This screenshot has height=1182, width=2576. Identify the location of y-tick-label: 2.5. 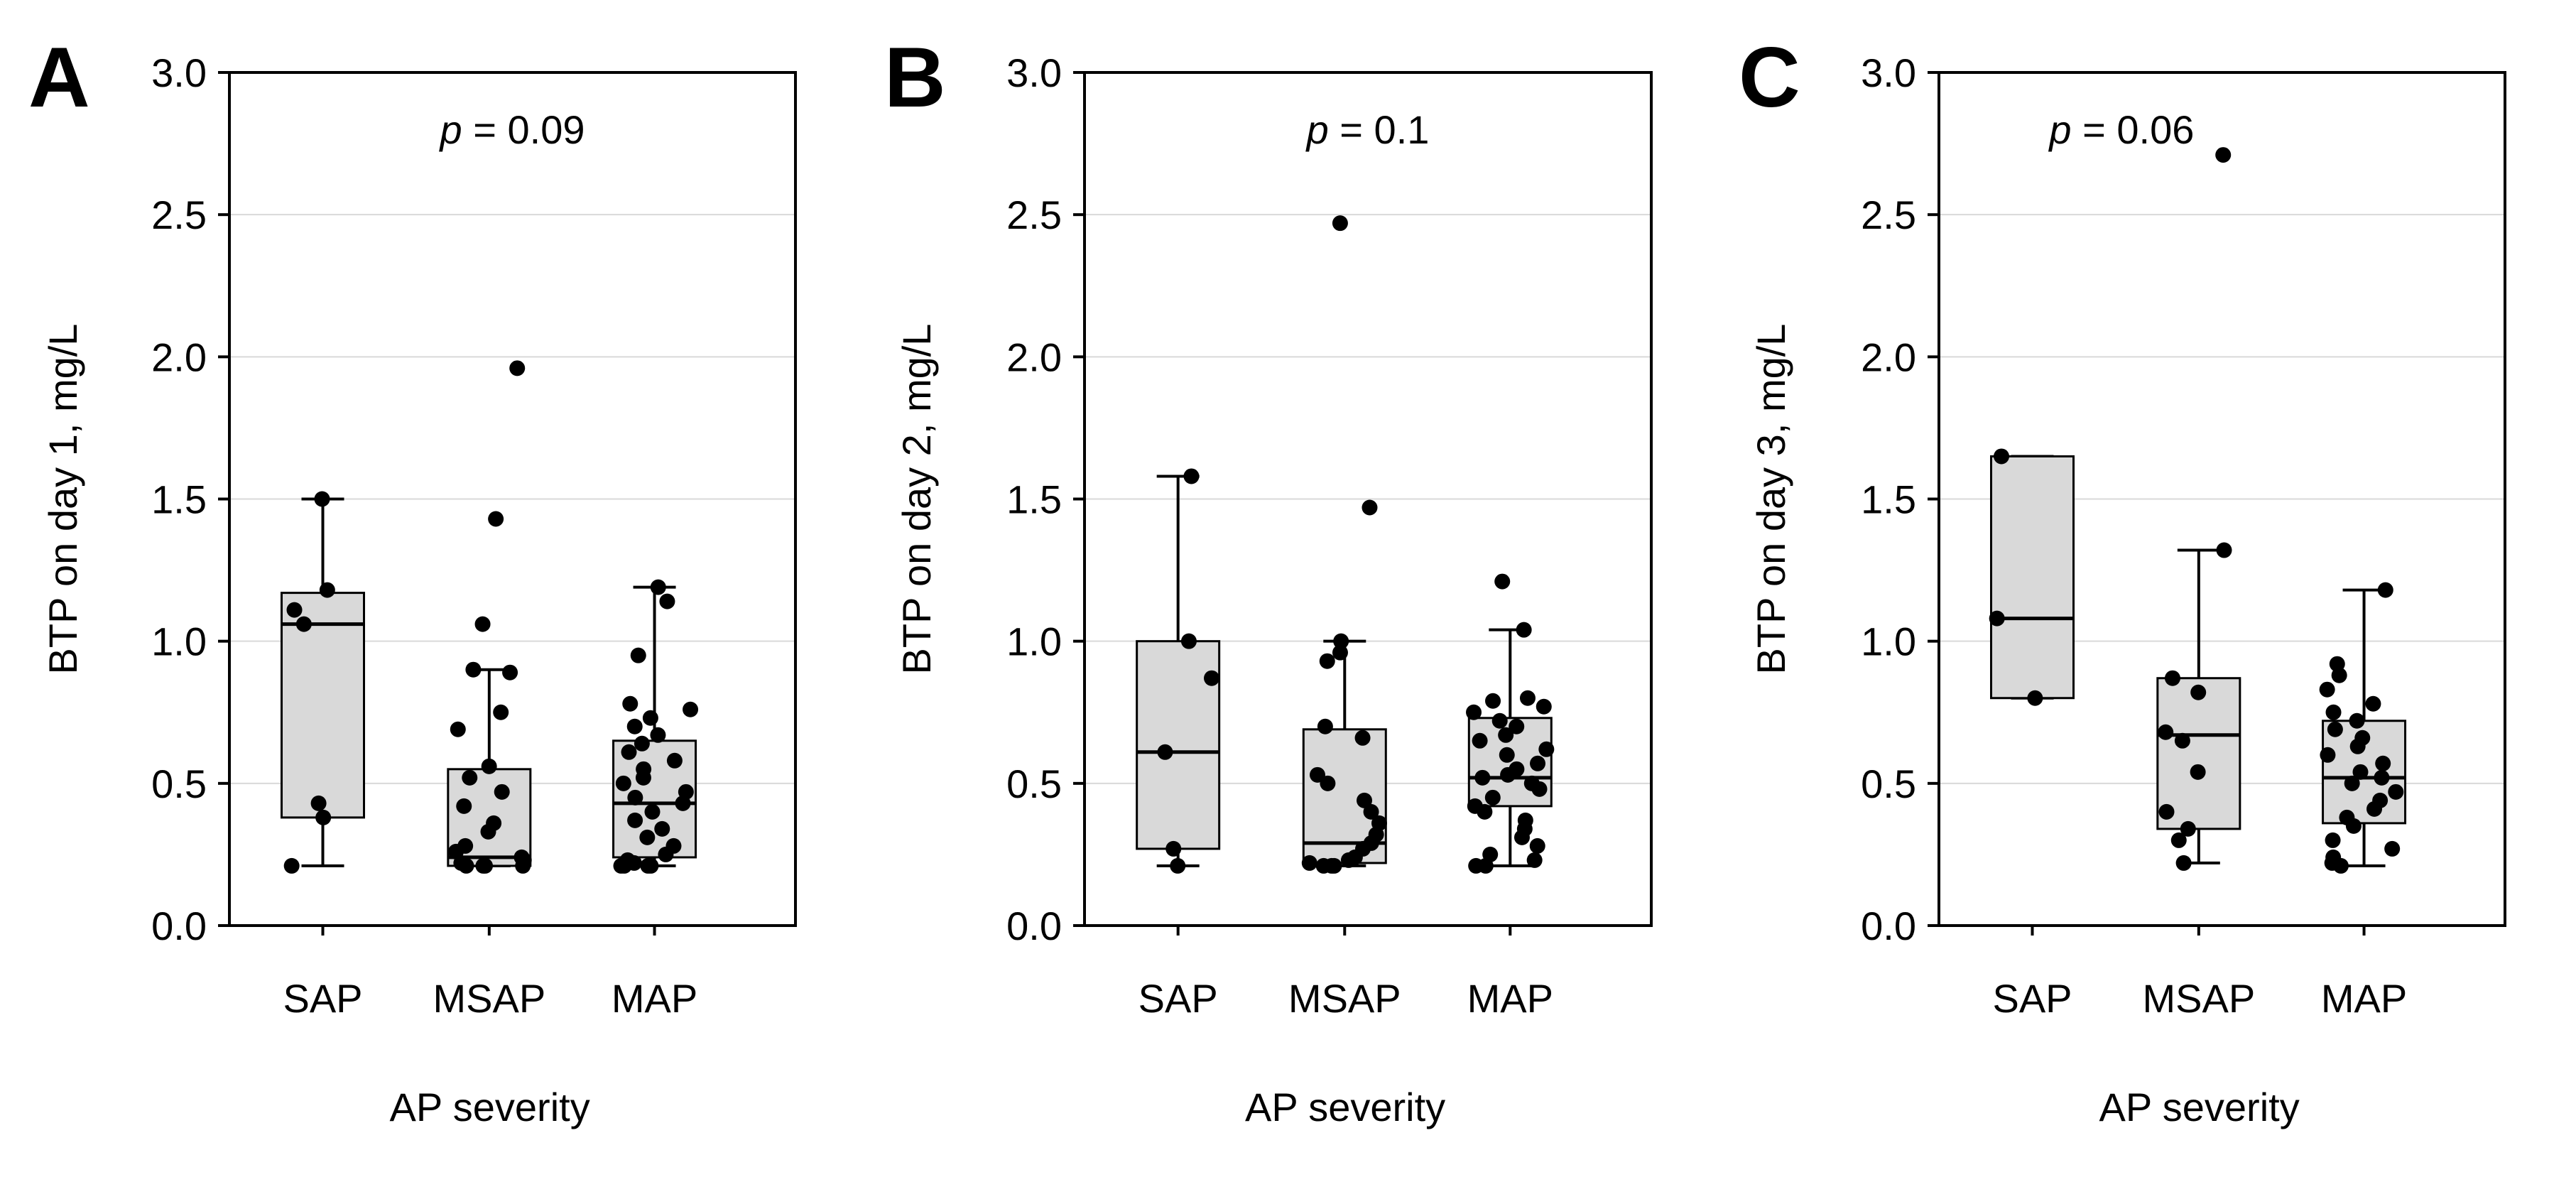
(1889, 215).